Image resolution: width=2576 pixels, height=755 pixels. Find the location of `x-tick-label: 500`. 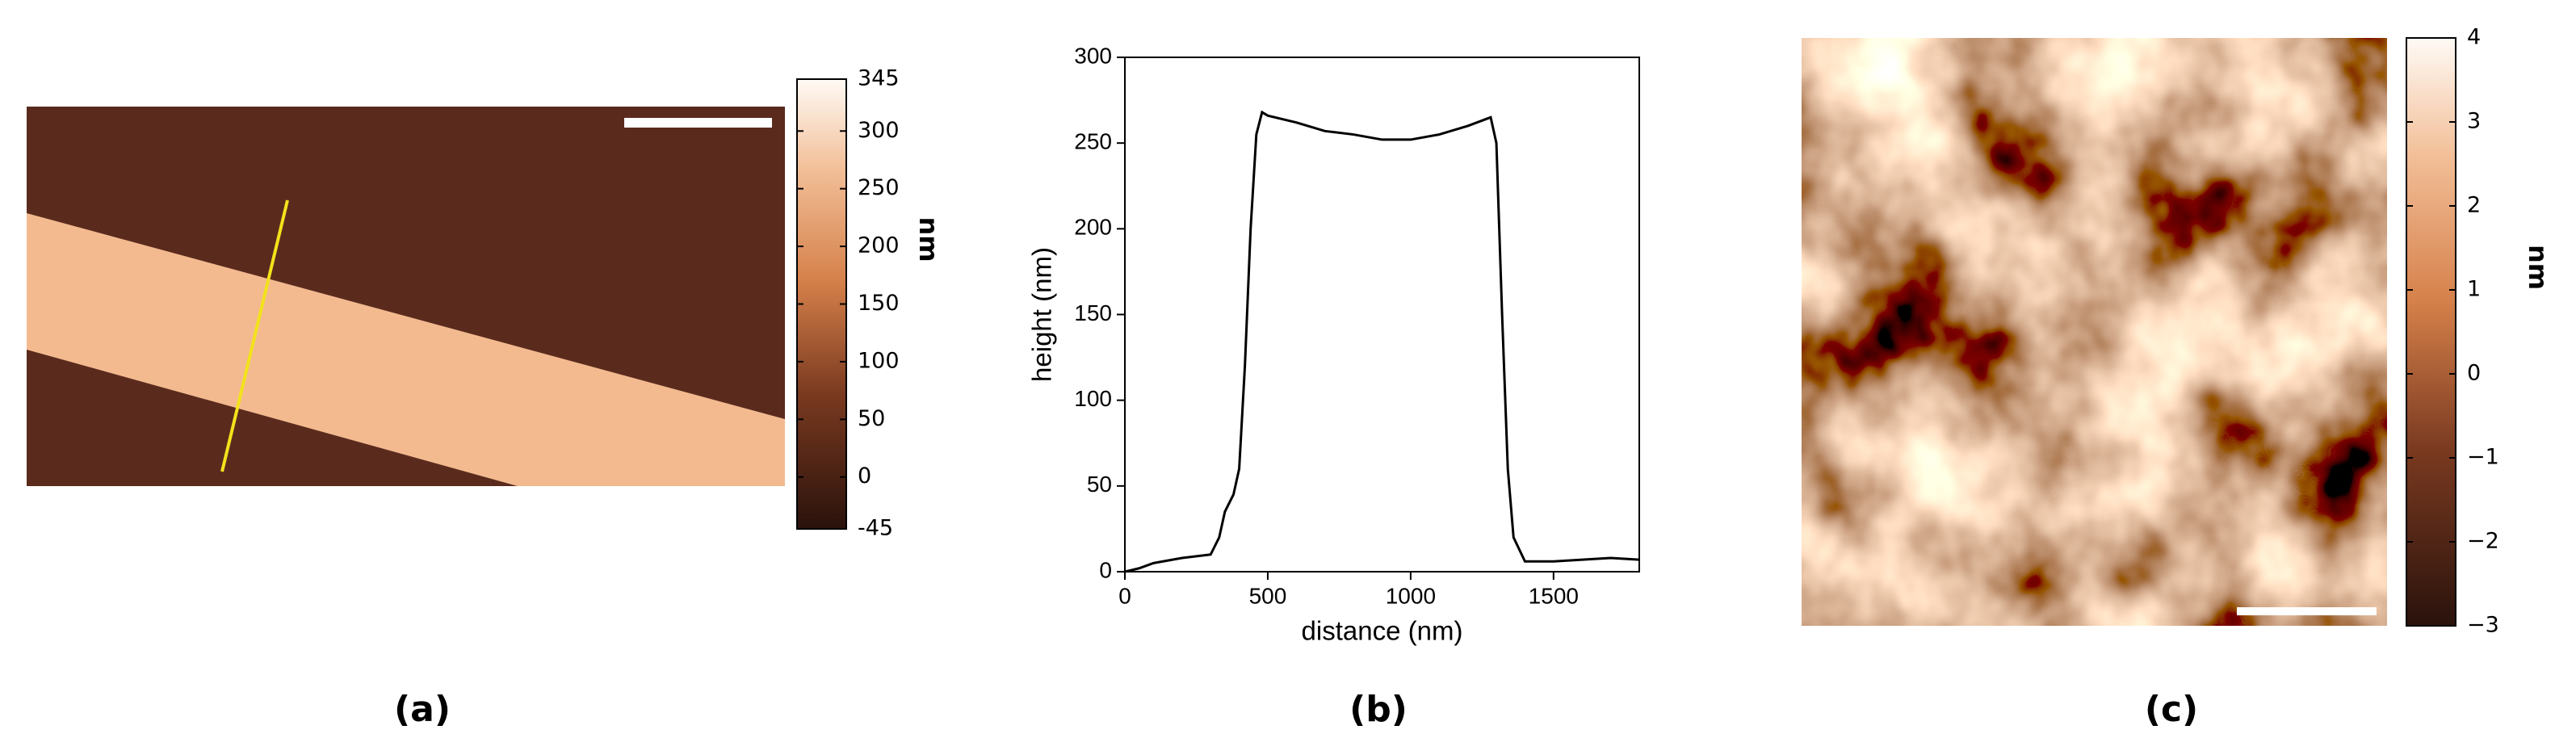

x-tick-label: 500 is located at coordinates (1268, 596).